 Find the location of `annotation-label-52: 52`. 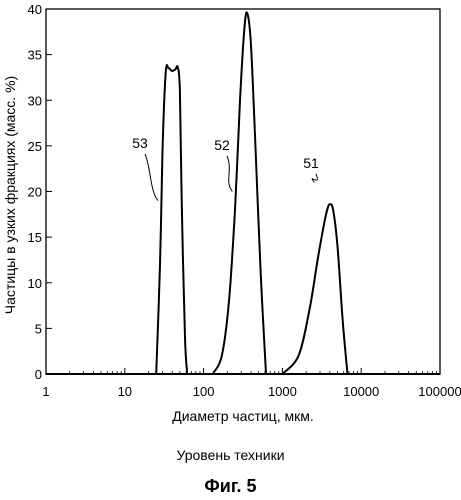

annotation-label-52: 52 is located at coordinates (222, 145).